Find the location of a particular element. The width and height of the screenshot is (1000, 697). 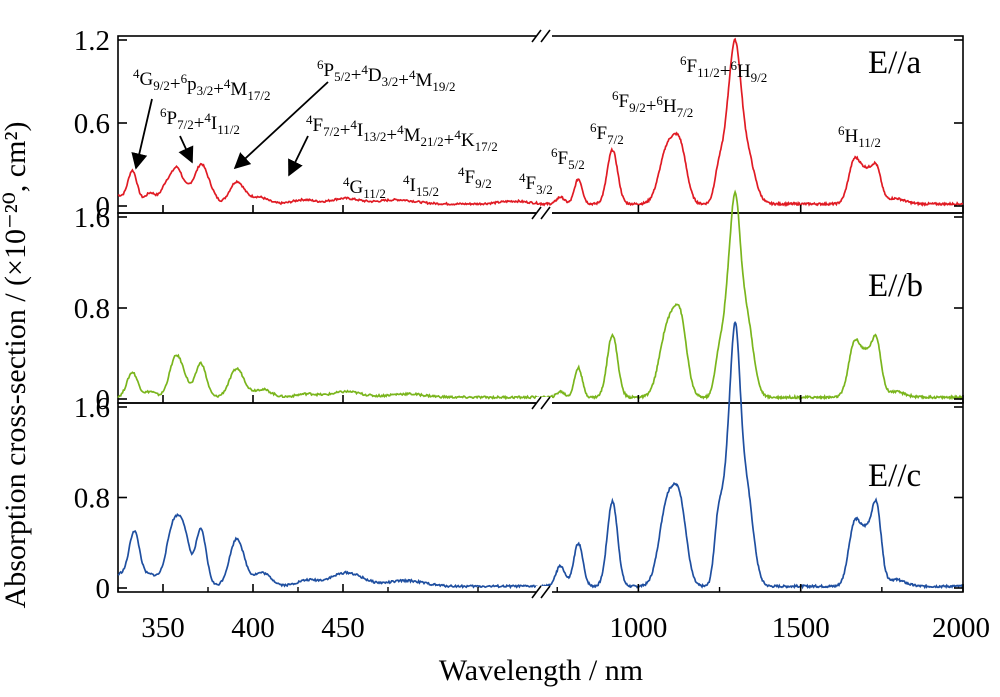

transition-label: 6F11/2+6H9/2 is located at coordinates (723, 69).